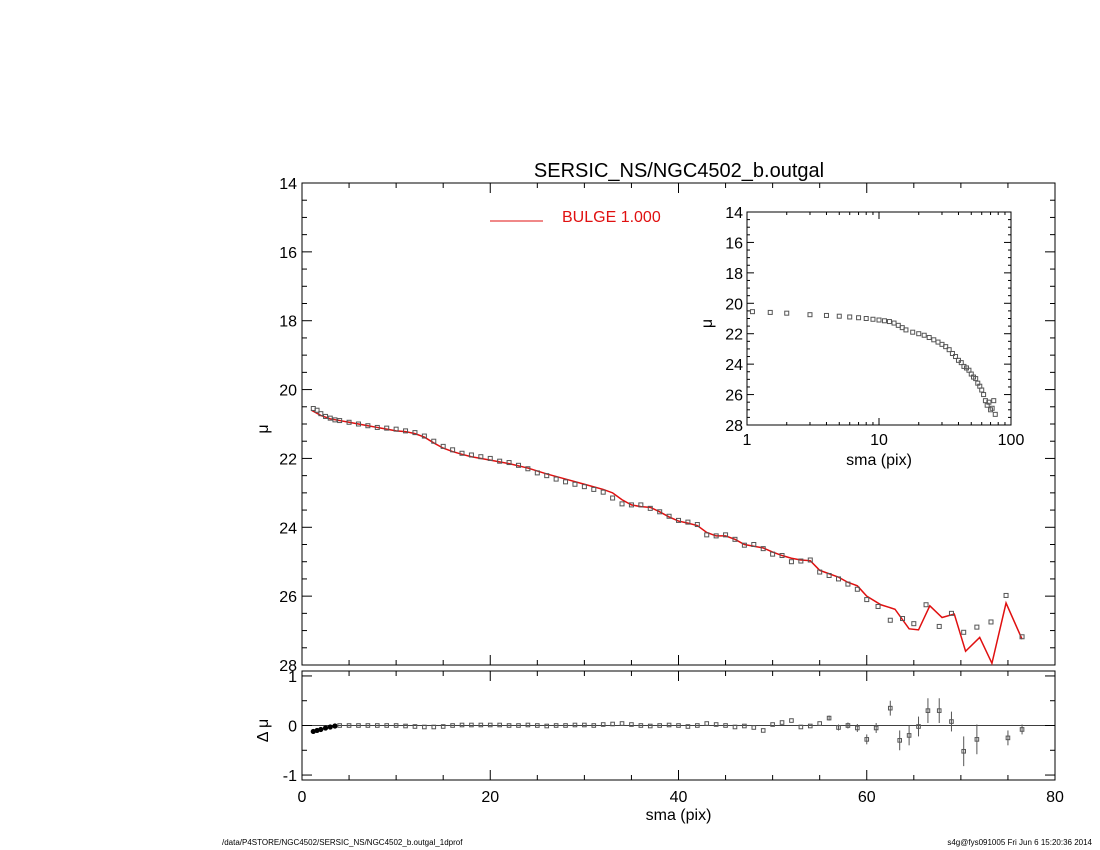 The image size is (1100, 850). Describe the element at coordinates (263, 730) in the screenshot. I see `y-axis-label: Δ μ` at that location.